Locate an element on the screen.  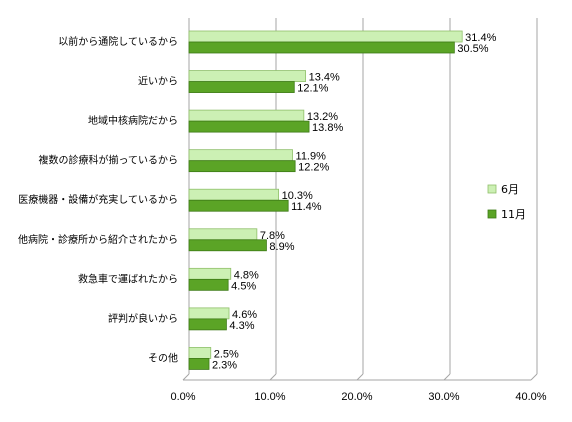
data-label: 11.4% is located at coordinates (306, 207).